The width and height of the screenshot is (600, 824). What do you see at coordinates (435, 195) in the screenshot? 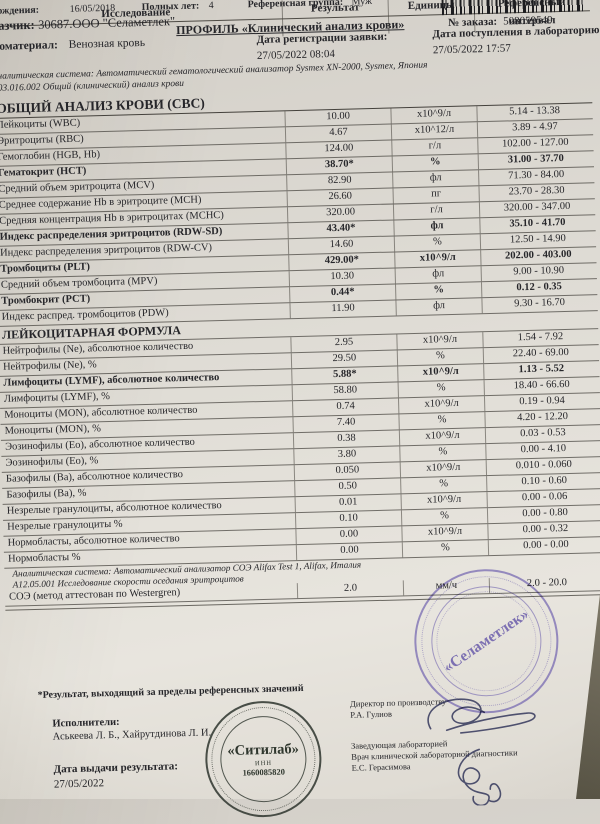
I see `cell-units: пг` at bounding box center [435, 195].